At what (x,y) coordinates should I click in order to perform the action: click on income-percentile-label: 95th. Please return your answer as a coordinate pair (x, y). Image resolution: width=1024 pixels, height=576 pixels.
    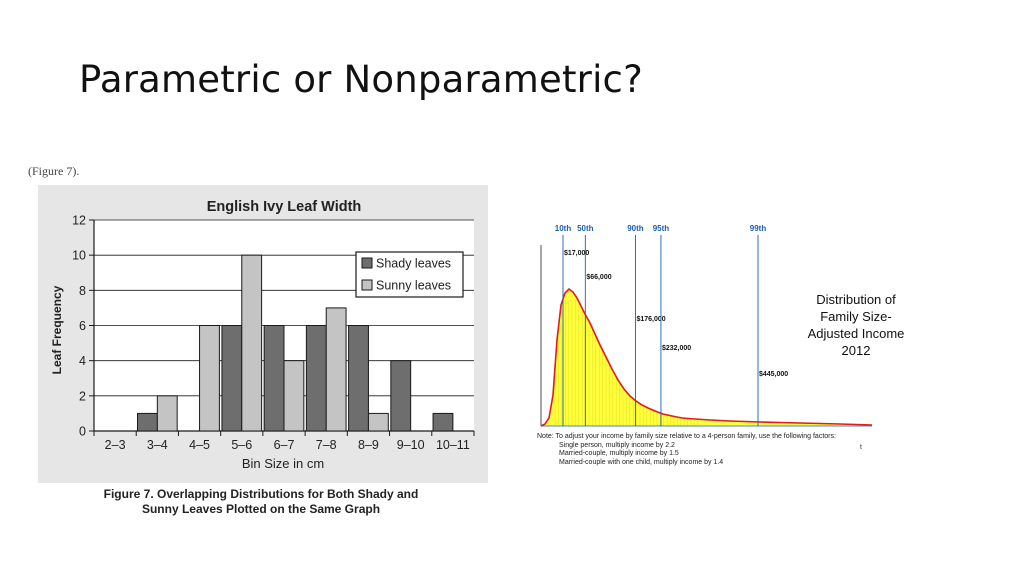
    Looking at the image, I should click on (661, 228).